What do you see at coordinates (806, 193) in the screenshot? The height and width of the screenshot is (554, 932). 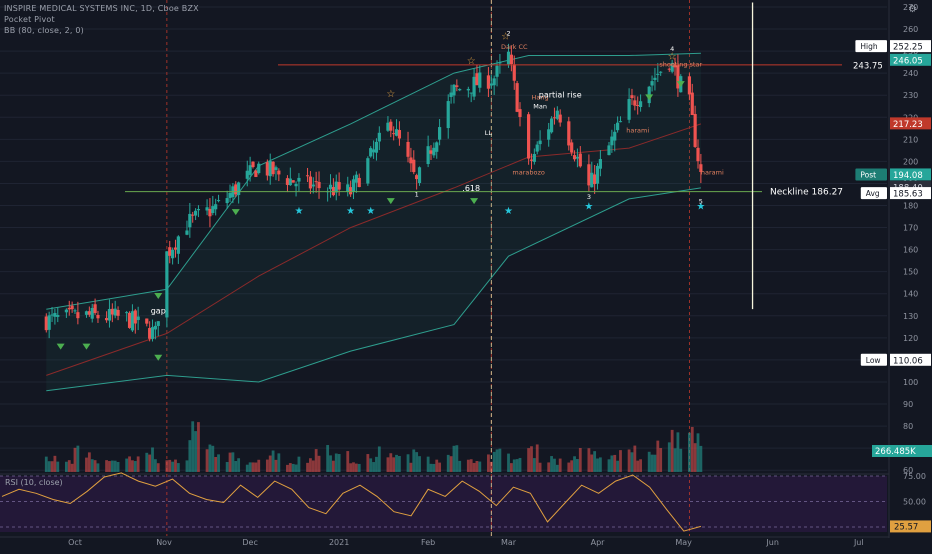 I see `neckline-label: Neckline 186.27` at bounding box center [806, 193].